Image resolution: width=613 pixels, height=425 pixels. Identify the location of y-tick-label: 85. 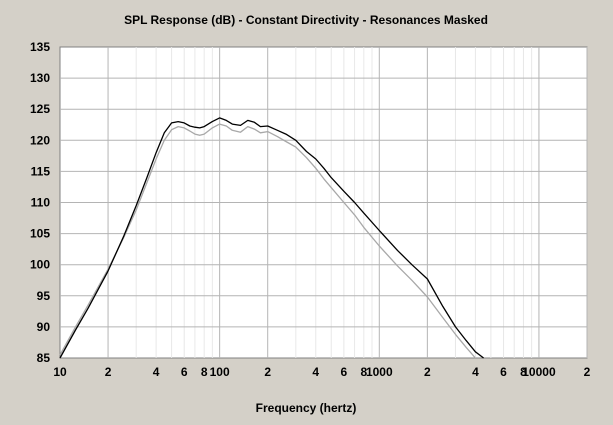
(44, 358).